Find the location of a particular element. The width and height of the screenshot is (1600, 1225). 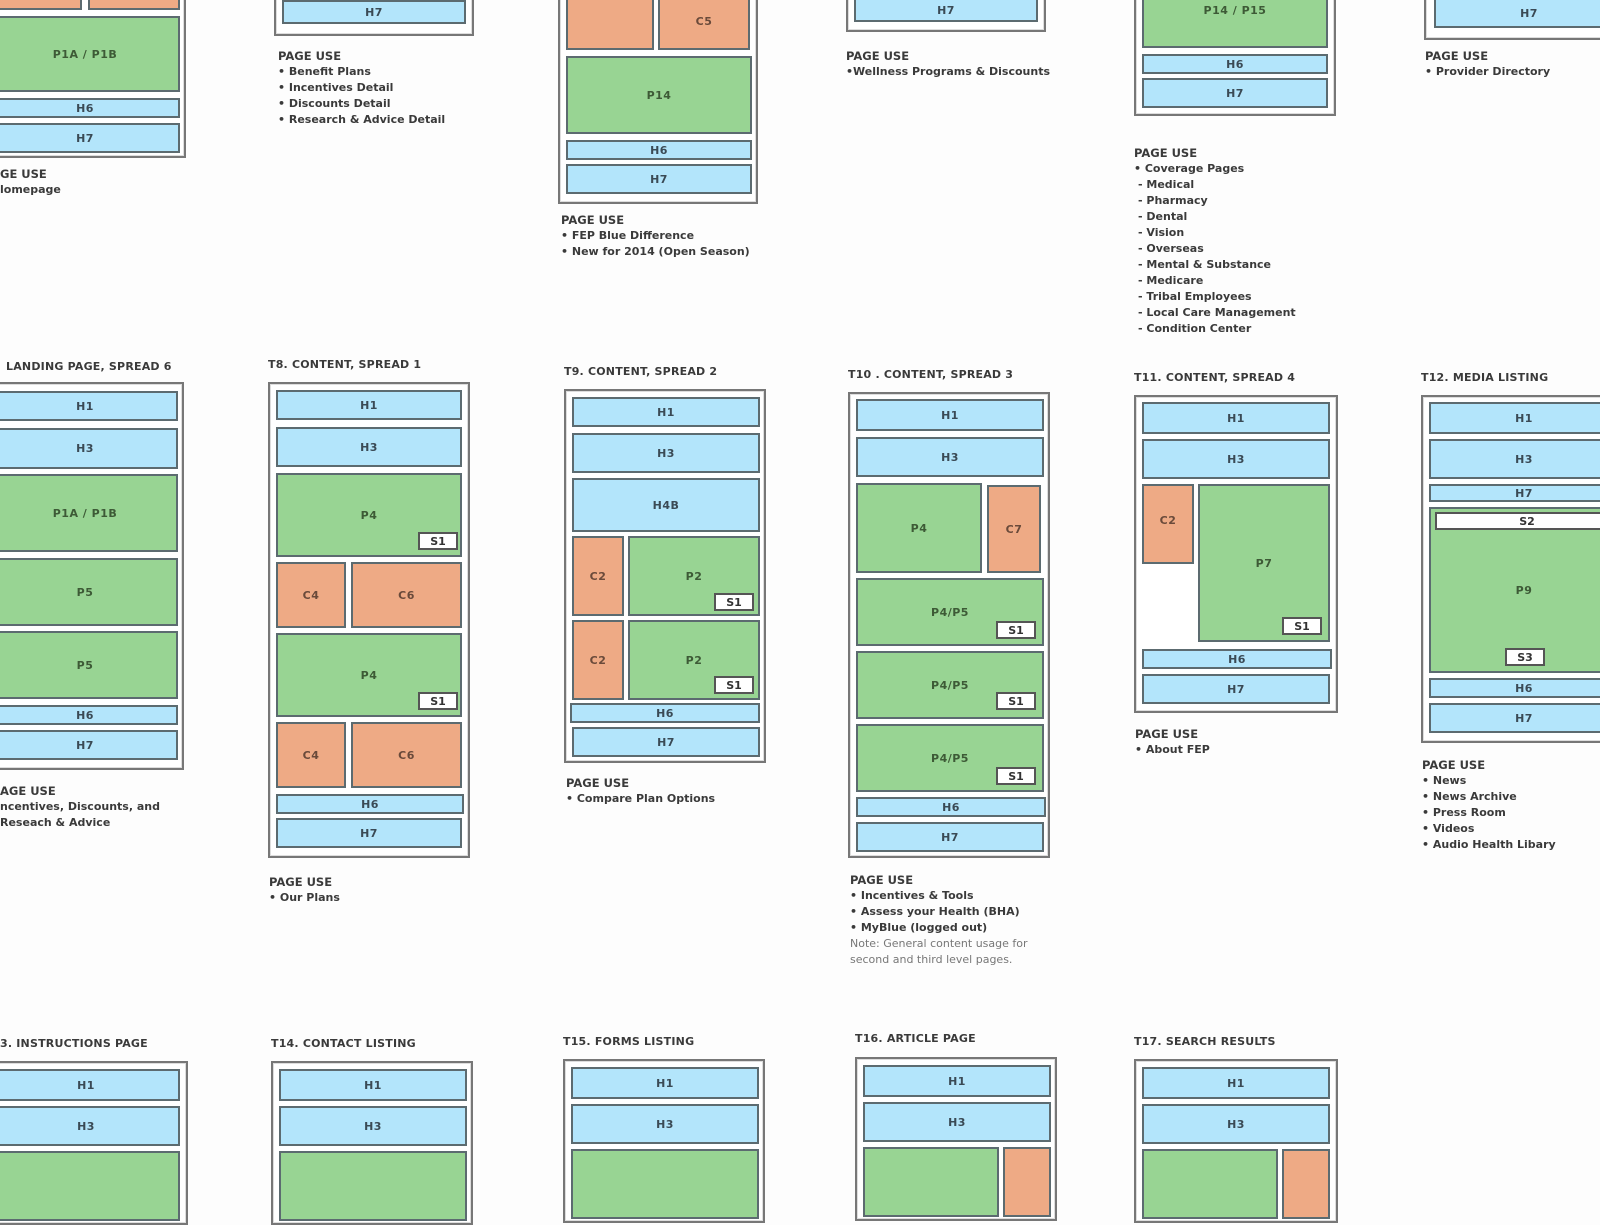

template-frame-t14: H1 H3 is located at coordinates (372, 1143).